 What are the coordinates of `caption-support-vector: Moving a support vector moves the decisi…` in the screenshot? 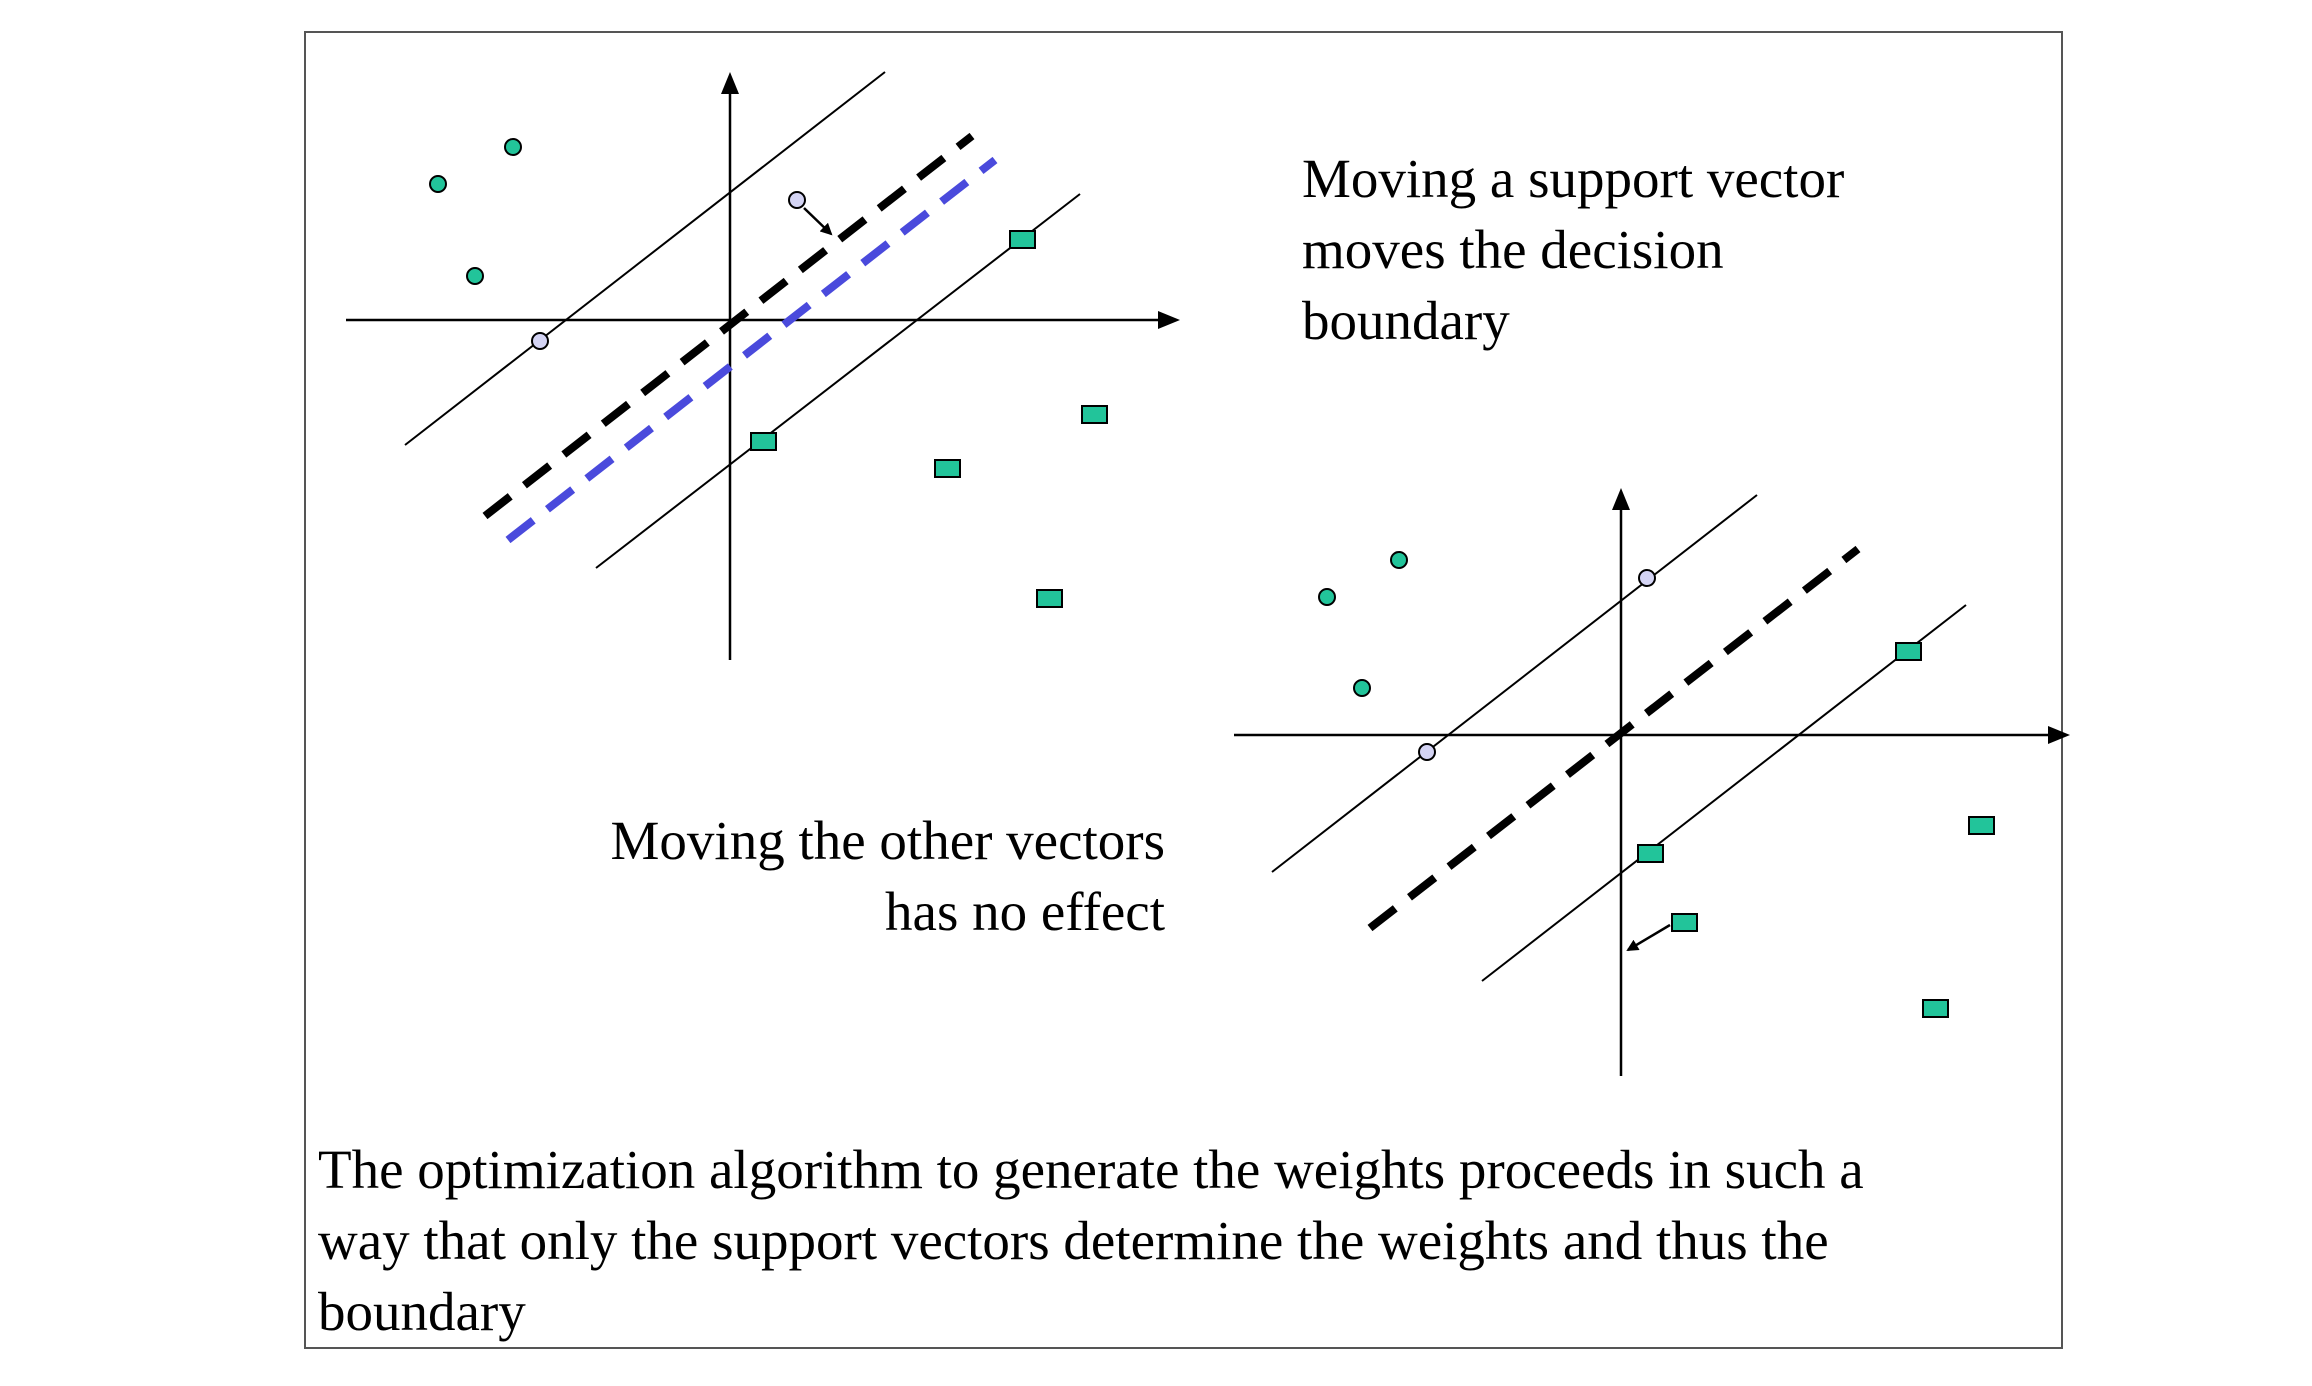 It's located at (1573, 249).